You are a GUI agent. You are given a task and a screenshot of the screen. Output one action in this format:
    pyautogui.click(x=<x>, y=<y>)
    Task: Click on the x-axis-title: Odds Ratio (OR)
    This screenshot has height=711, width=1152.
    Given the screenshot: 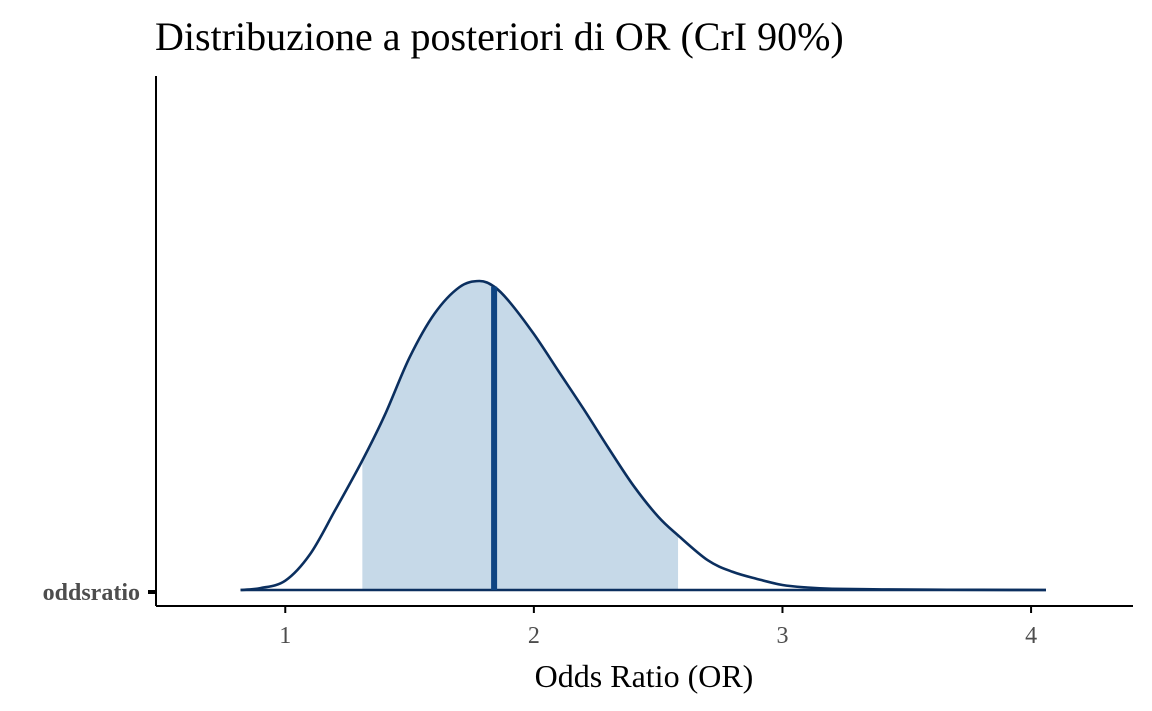 What is the action you would take?
    pyautogui.click(x=644, y=676)
    